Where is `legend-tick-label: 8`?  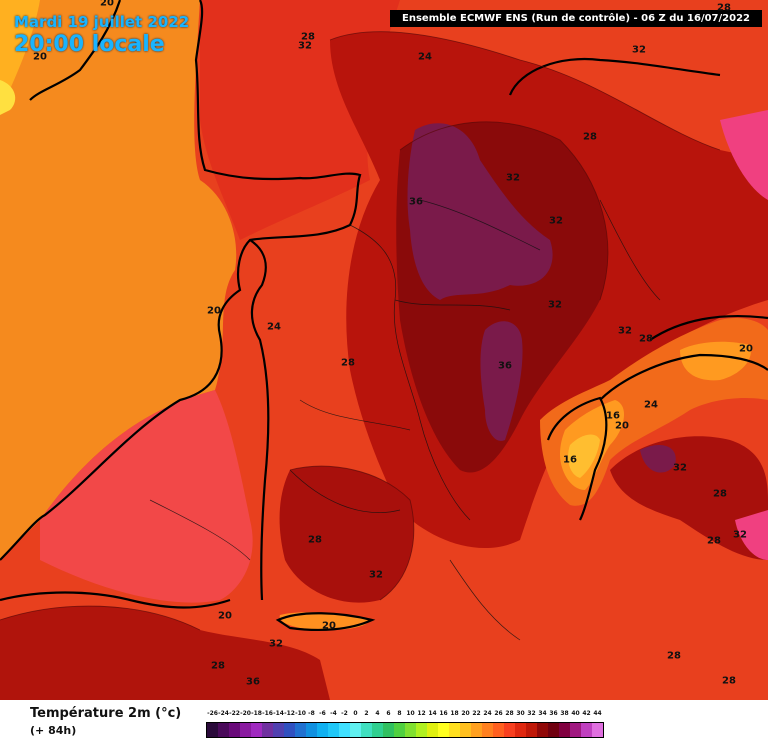
legend-tick-label: 8 is located at coordinates (399, 713).